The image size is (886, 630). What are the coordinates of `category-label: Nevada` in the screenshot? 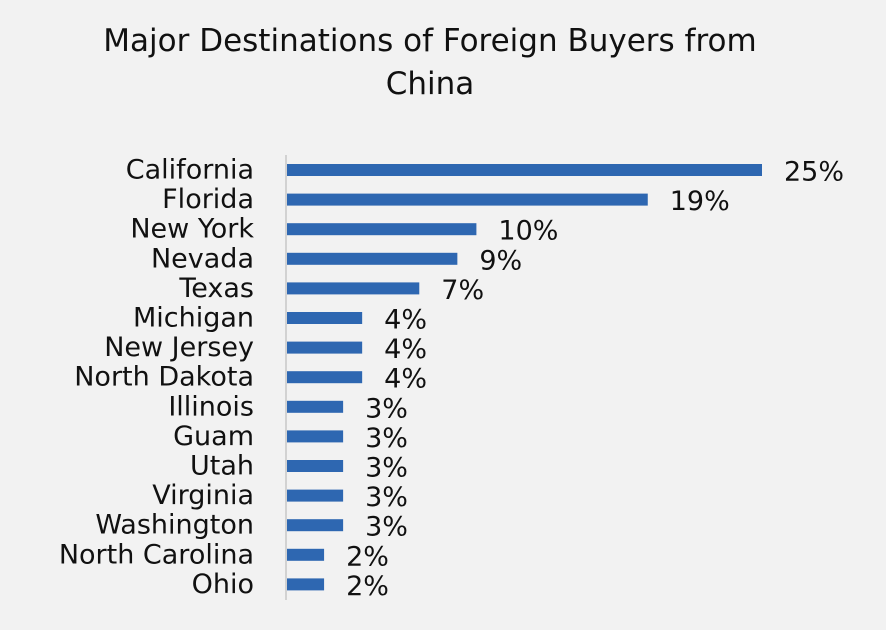 It's located at (202, 258).